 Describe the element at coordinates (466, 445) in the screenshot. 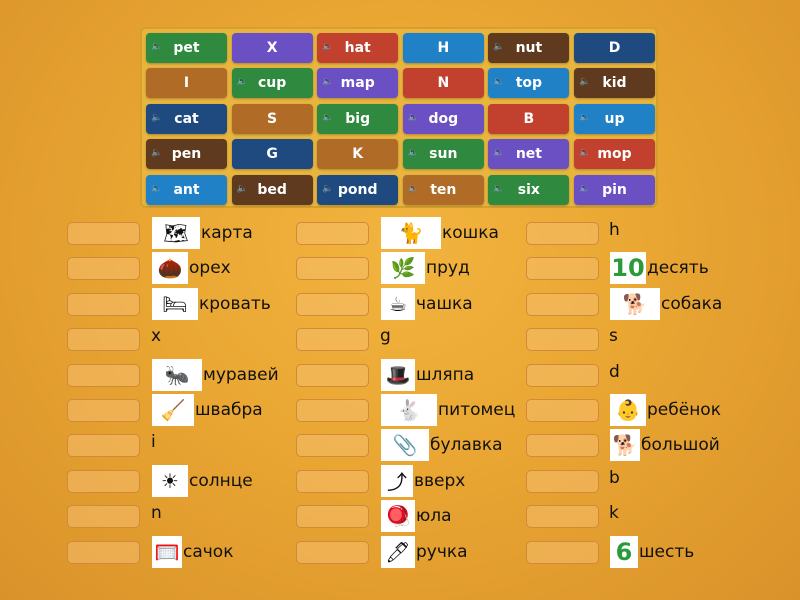

I see `item-label: булавка` at that location.